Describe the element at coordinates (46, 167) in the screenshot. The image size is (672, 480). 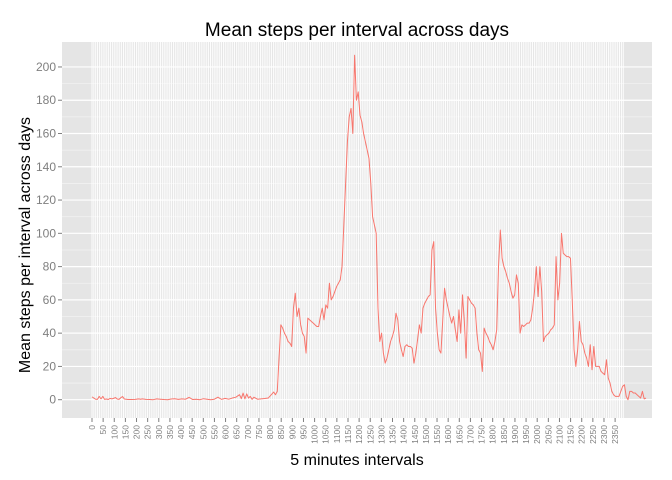
I see `y-tick-label: 140` at that location.